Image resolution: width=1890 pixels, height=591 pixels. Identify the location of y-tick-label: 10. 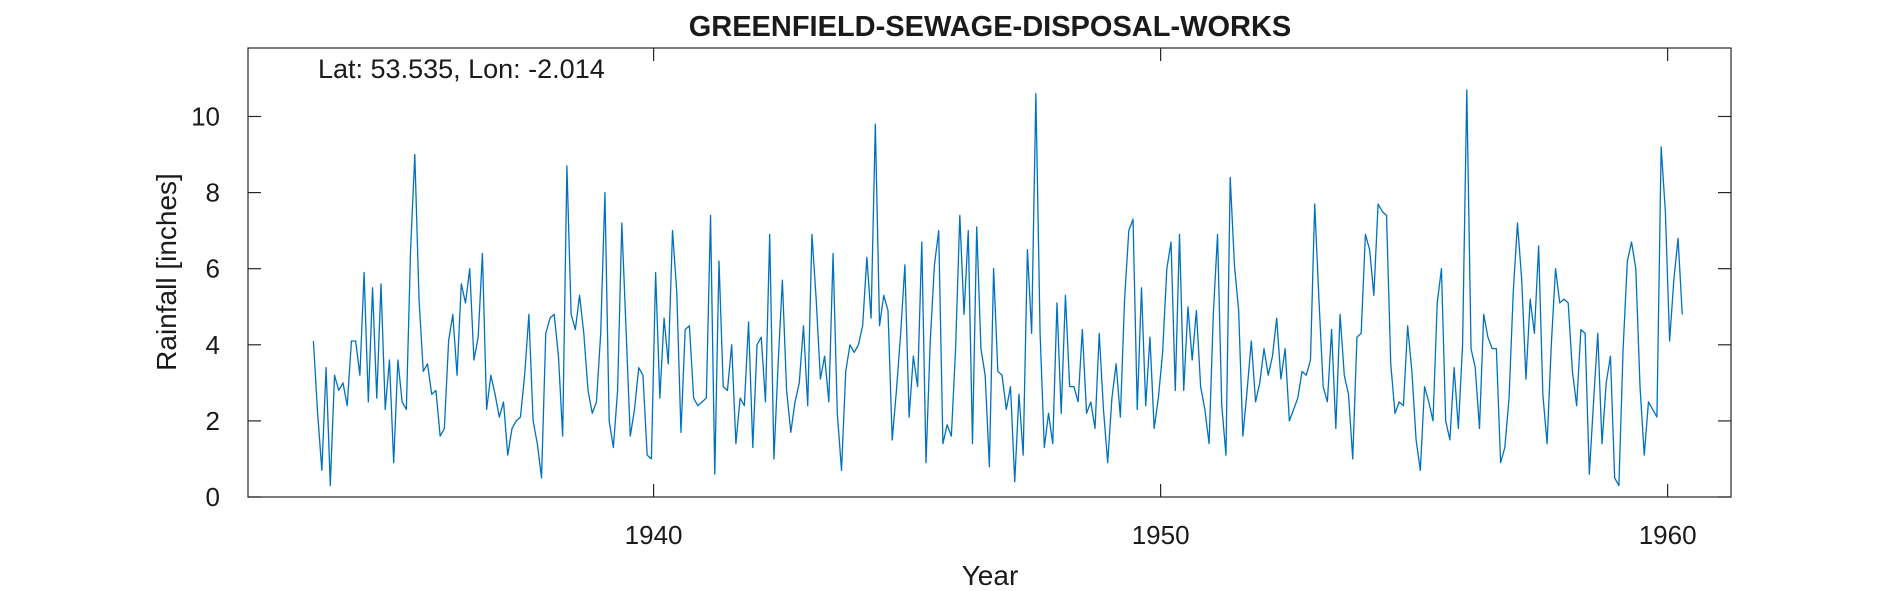
(205, 116).